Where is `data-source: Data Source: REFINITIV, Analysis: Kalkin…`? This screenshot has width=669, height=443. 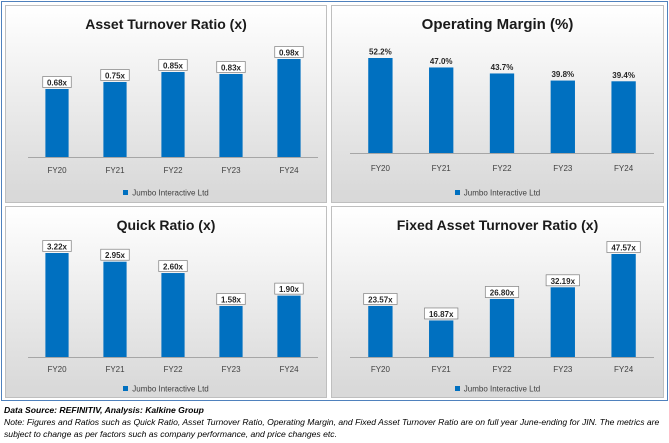
data-source: Data Source: REFINITIV, Analysis: Kalkin… is located at coordinates (104, 410).